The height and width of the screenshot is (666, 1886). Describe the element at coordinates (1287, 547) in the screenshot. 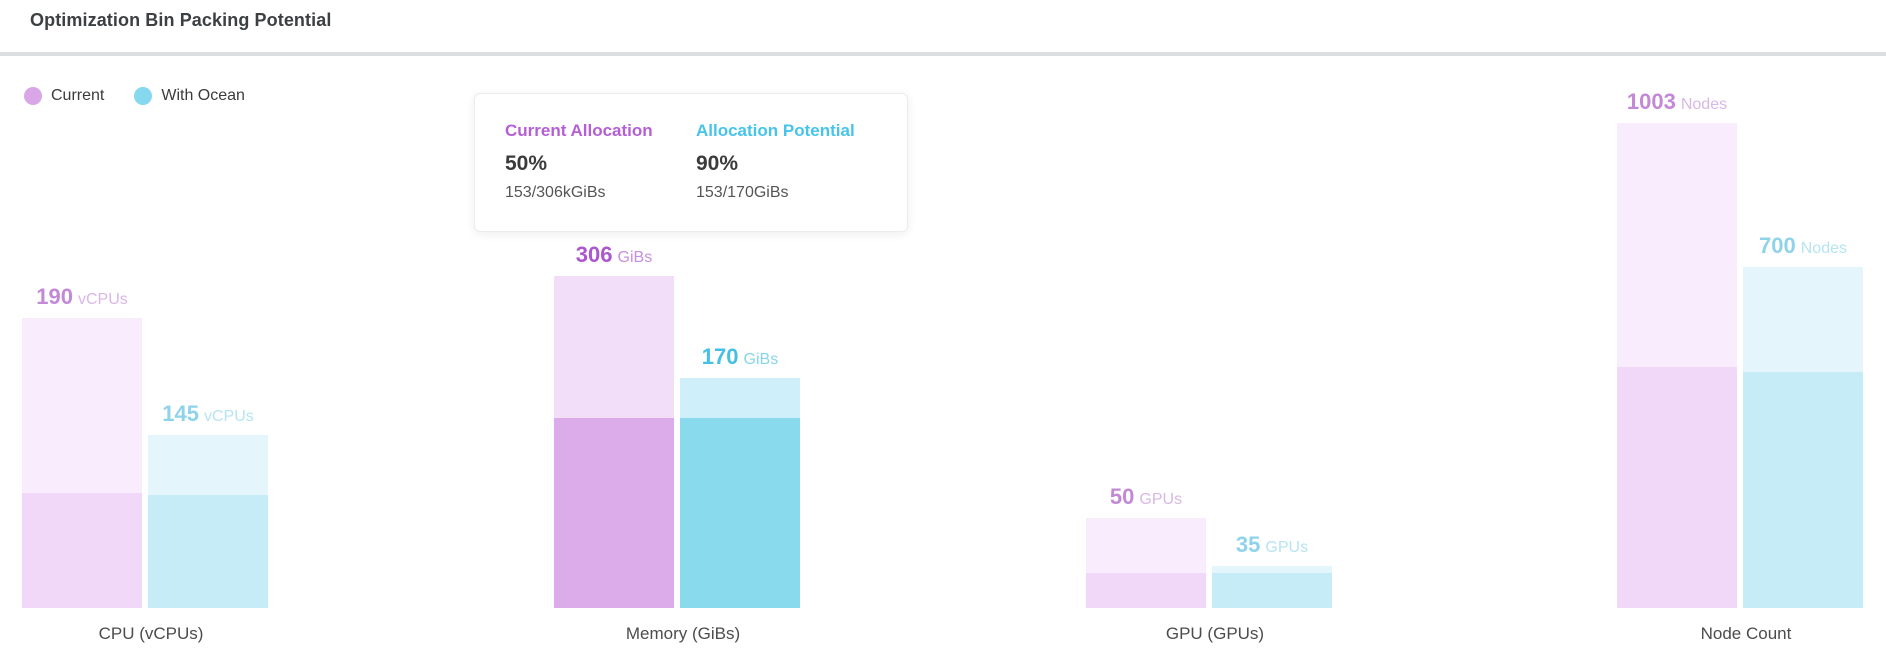

I see `value-unit-ocean-gpu: GPUs` at that location.